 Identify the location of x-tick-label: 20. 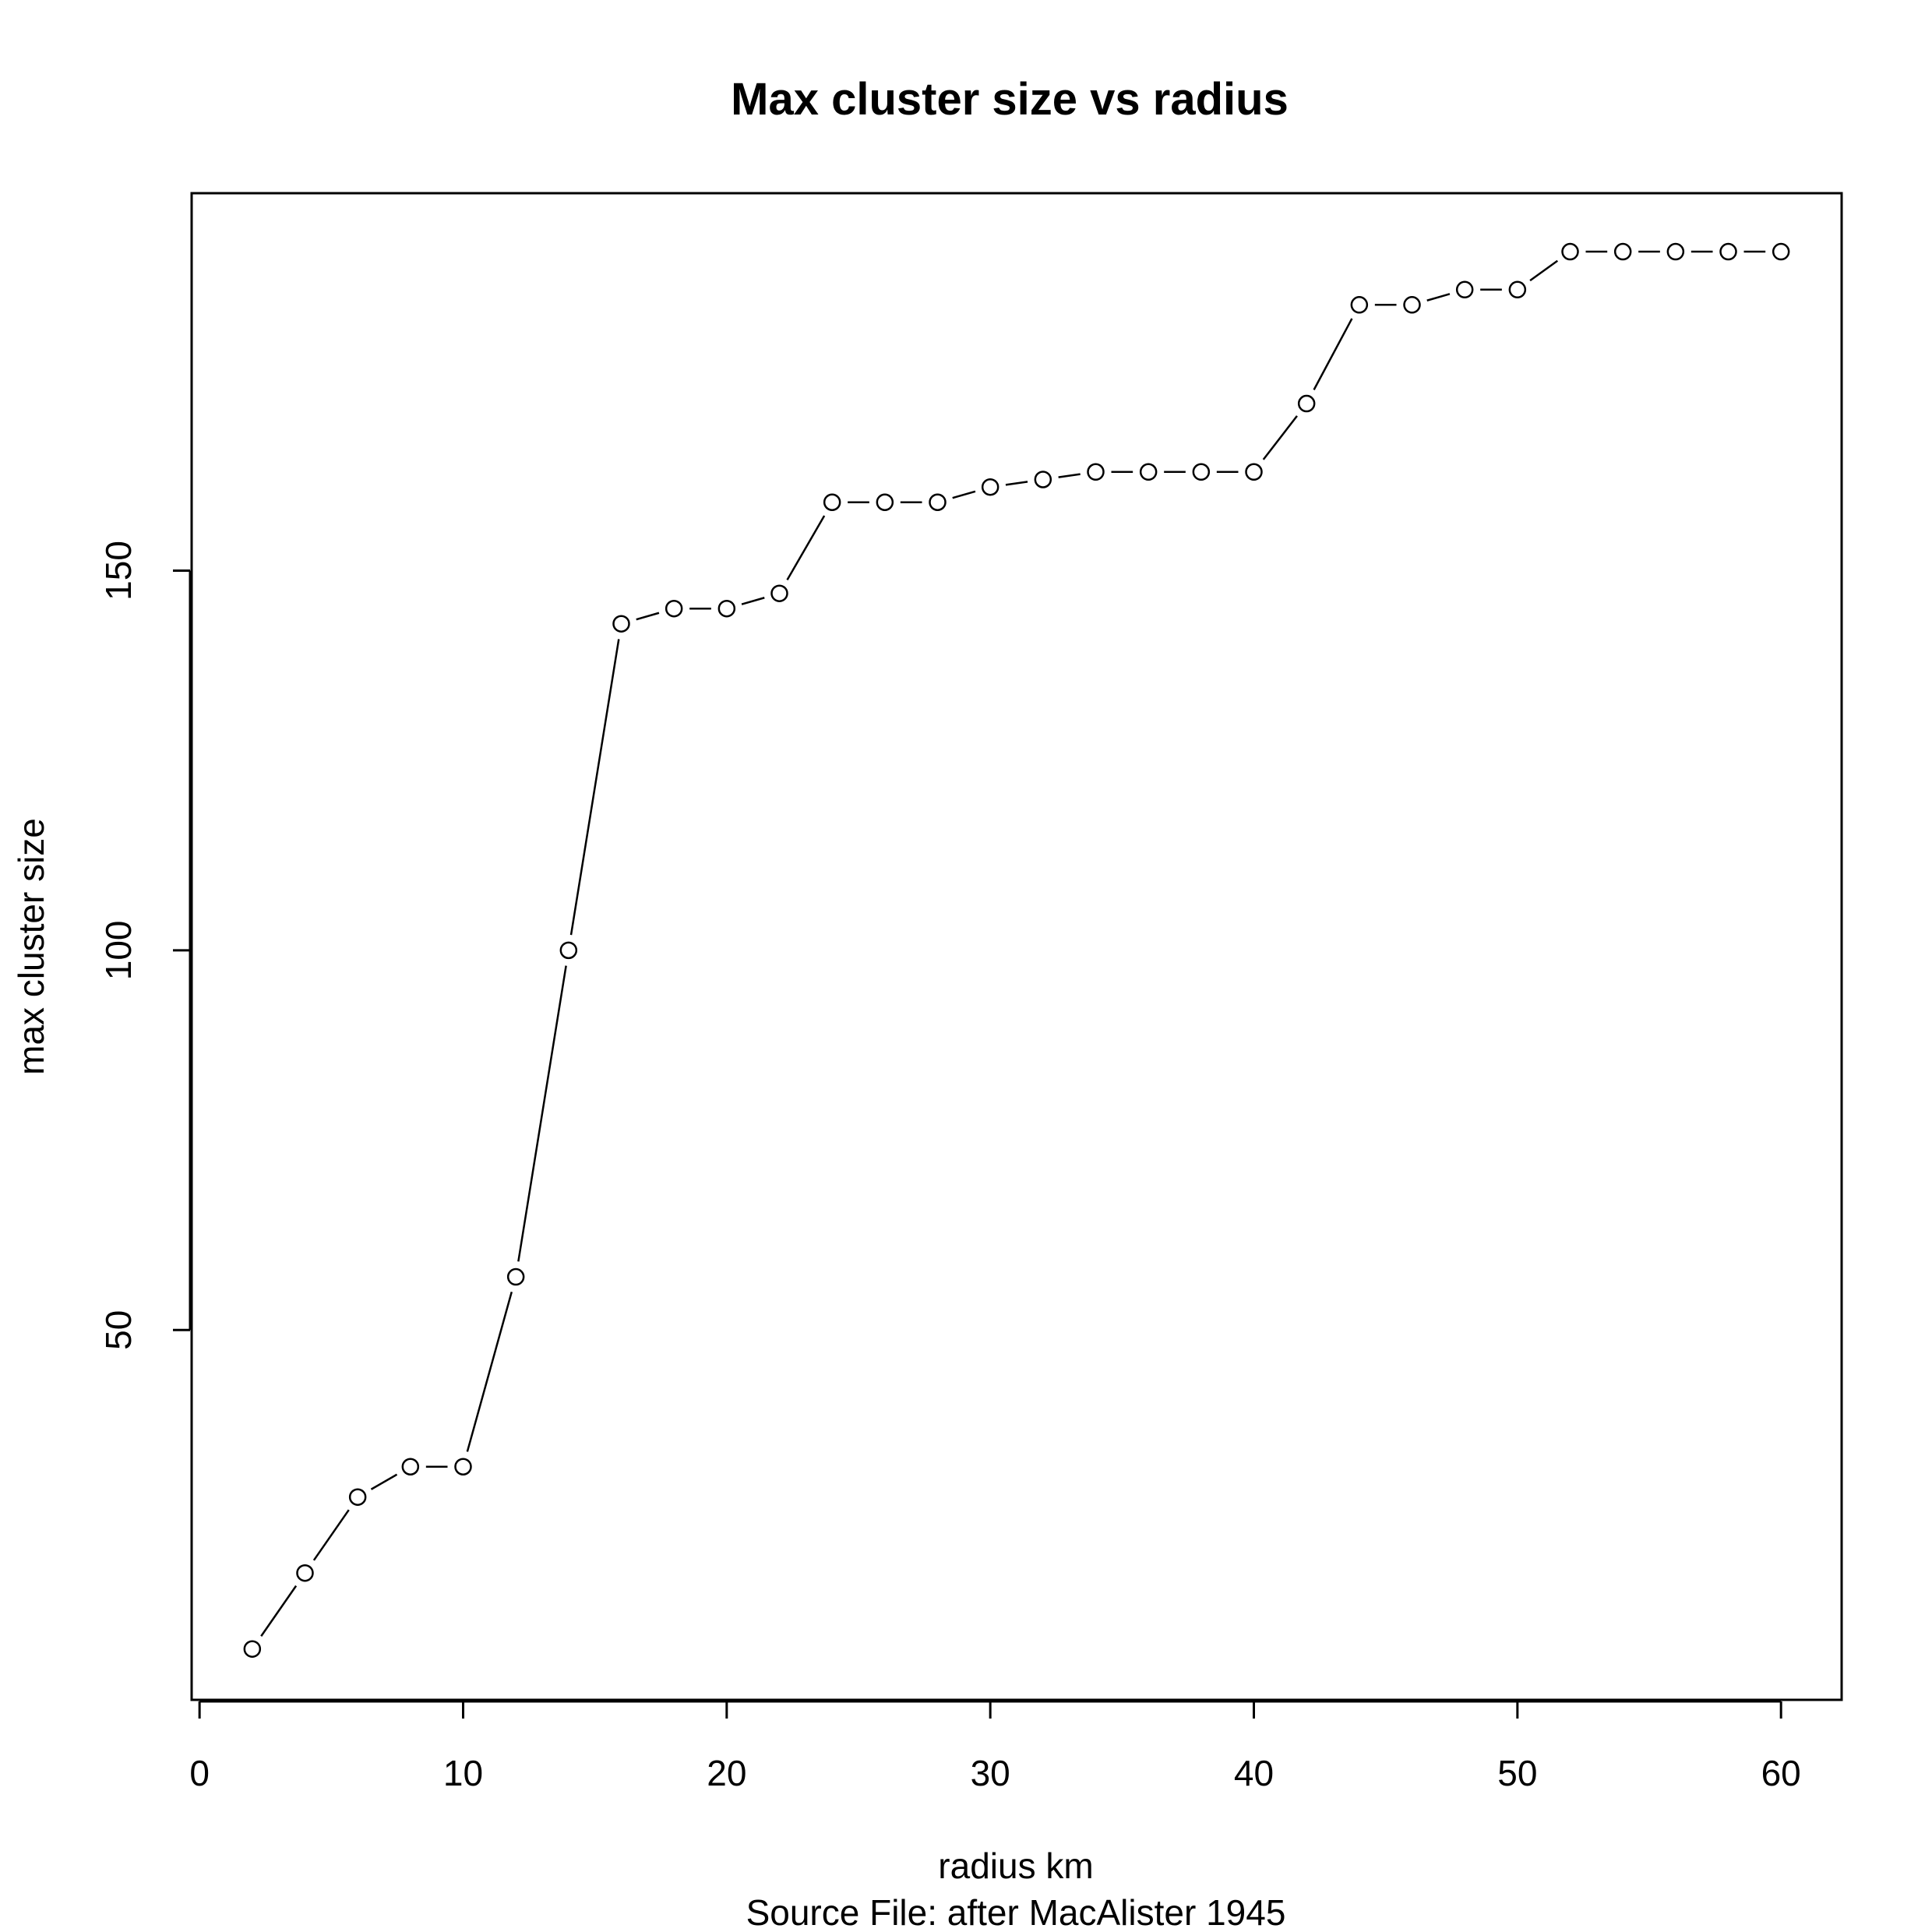
(726, 1773).